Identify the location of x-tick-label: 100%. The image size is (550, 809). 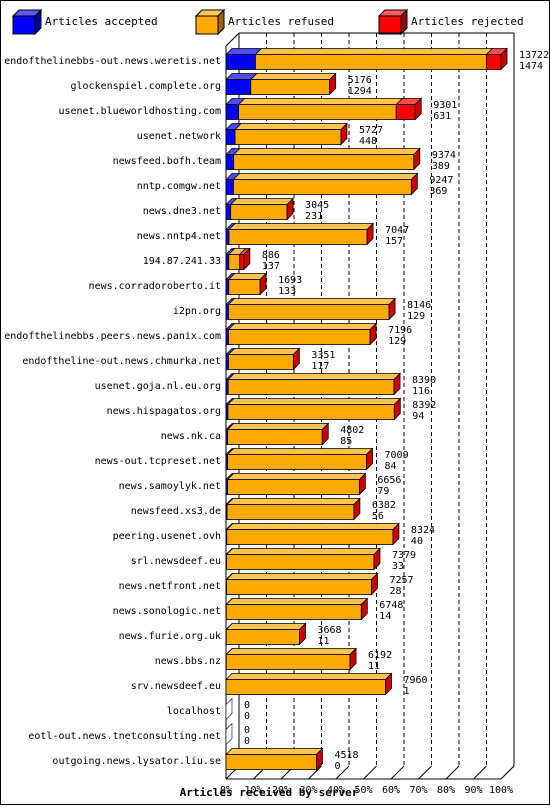
(501, 790).